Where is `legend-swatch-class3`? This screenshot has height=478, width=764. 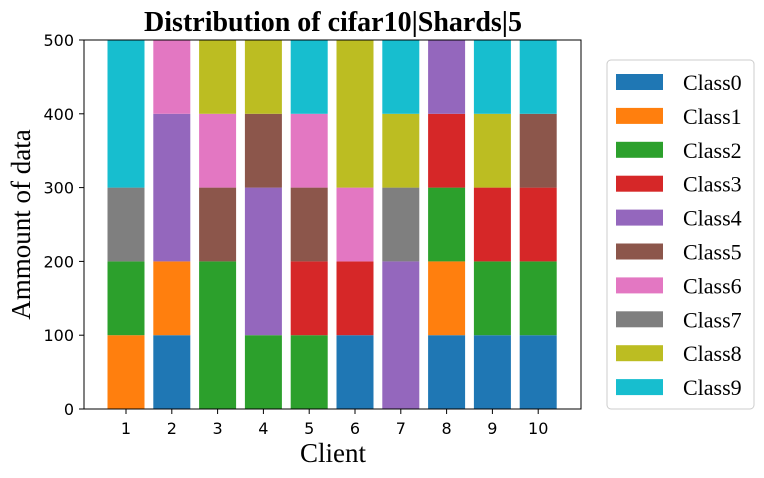
legend-swatch-class3 is located at coordinates (639, 183).